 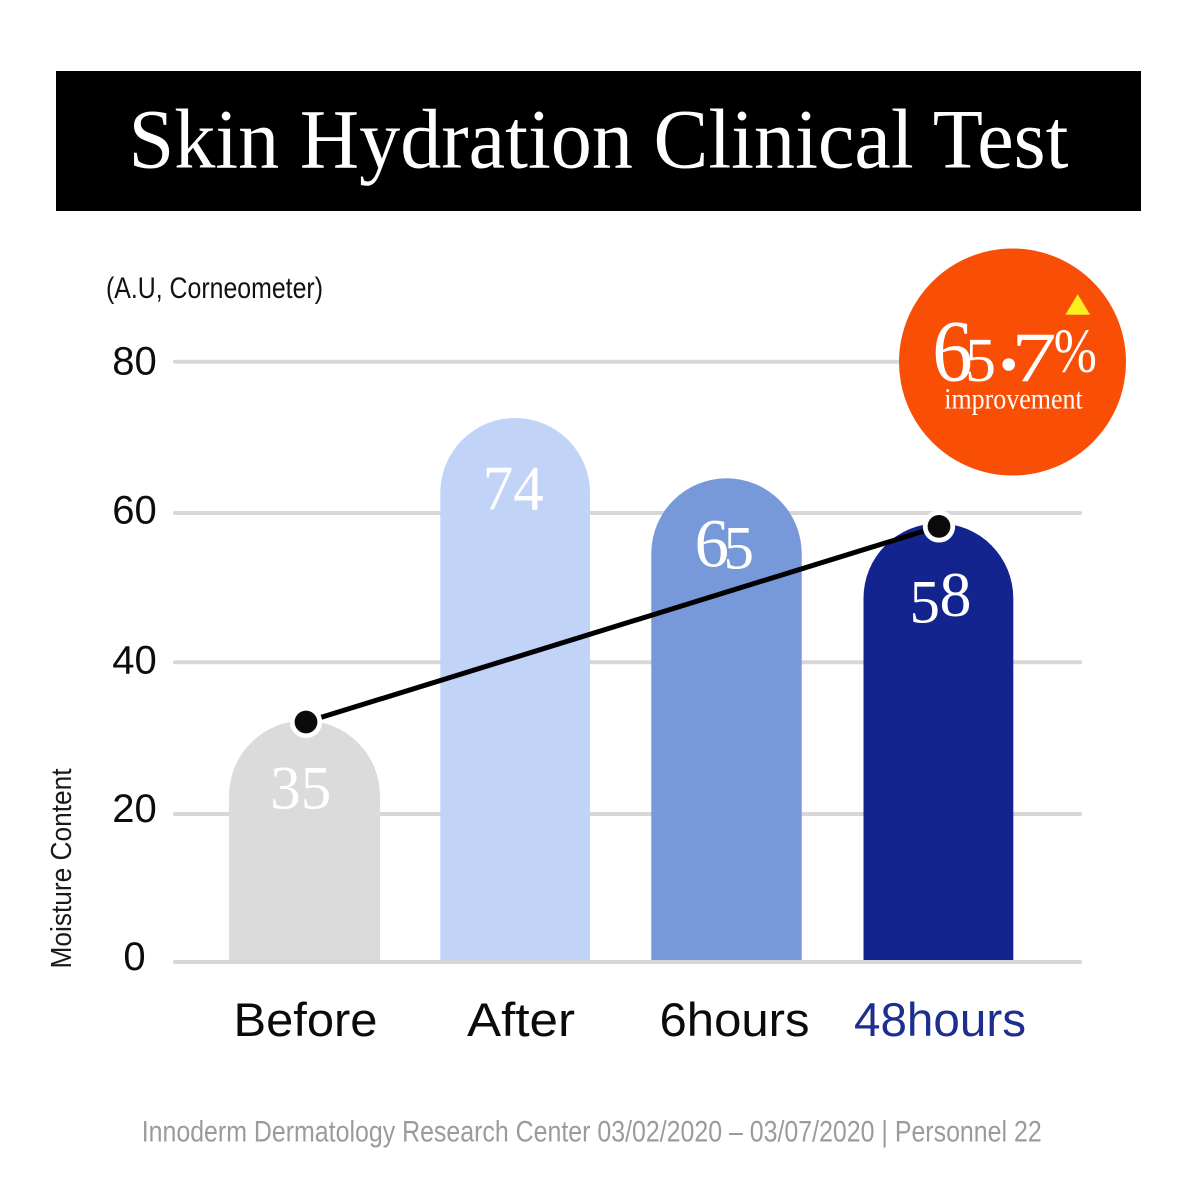 I want to click on svg-text: (A.U, Corneometer), so click(x=214, y=288).